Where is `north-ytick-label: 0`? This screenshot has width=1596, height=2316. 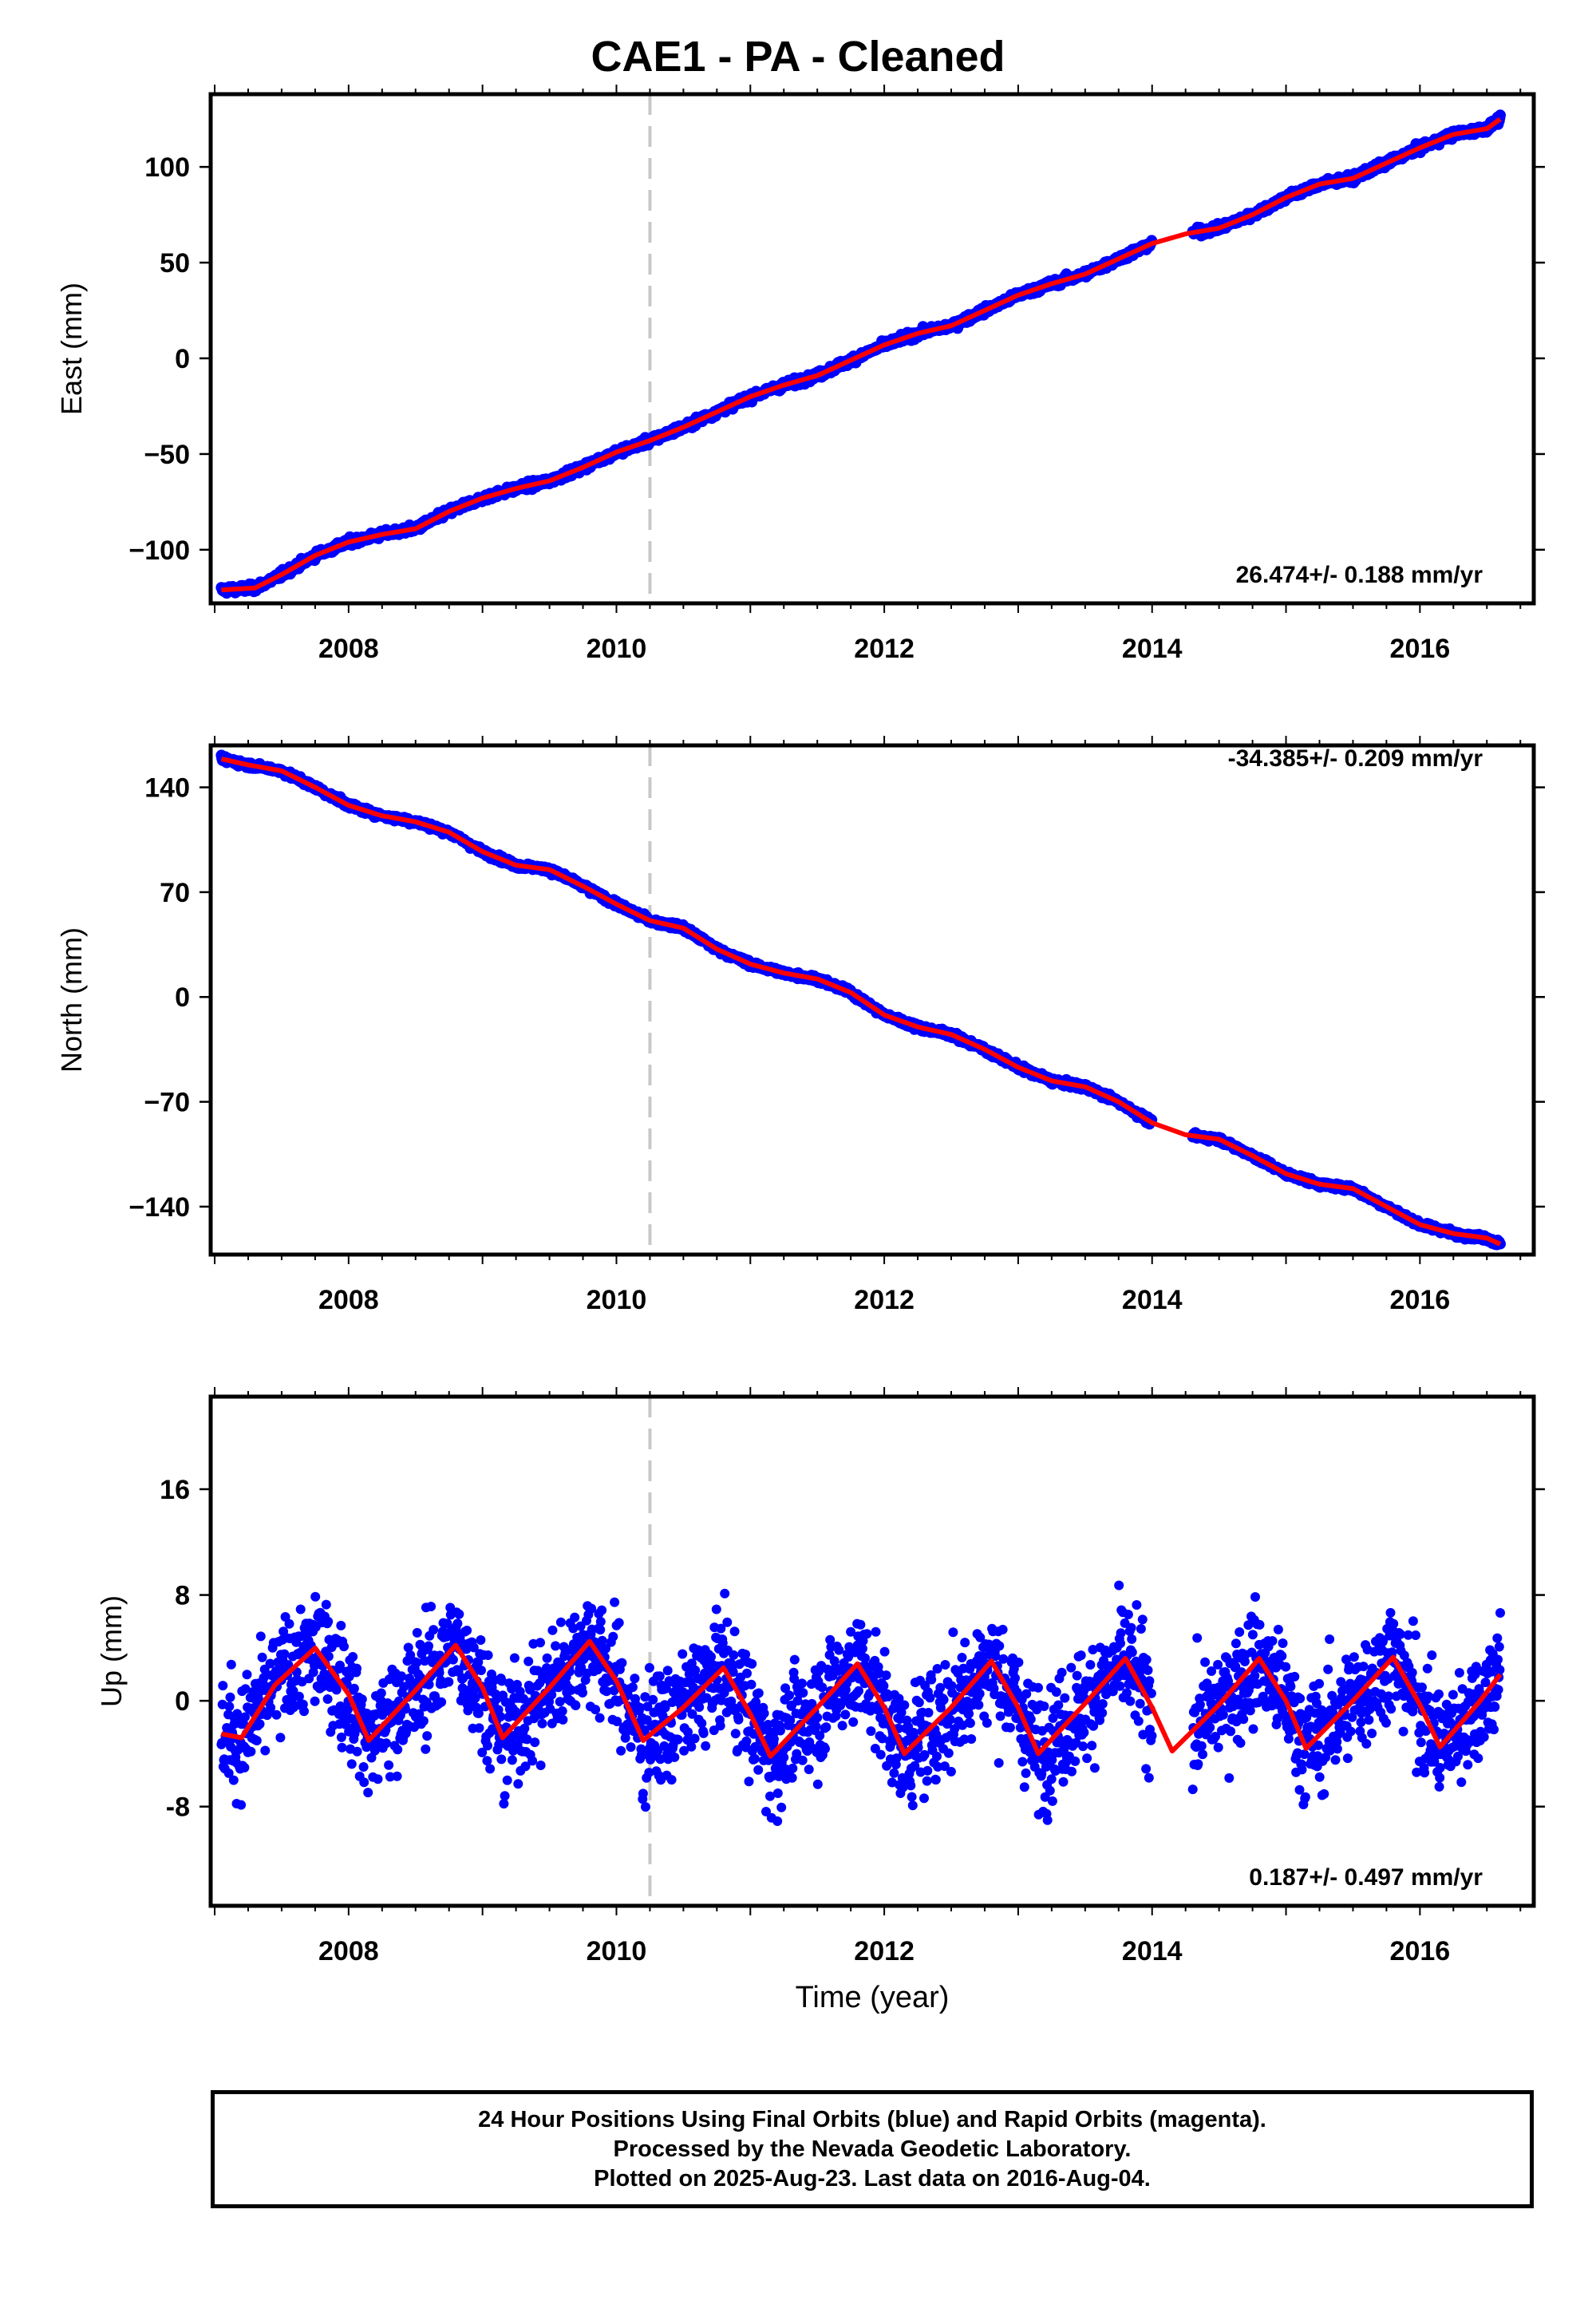 north-ytick-label: 0 is located at coordinates (182, 997).